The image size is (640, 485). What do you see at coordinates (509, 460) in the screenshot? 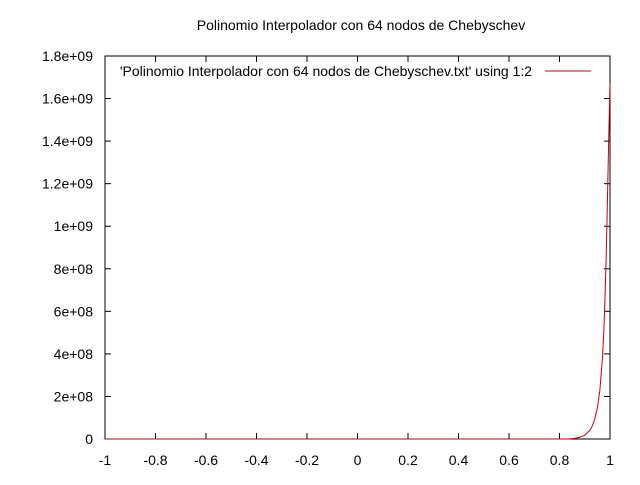
I see `x-tick-label: 0.6` at bounding box center [509, 460].